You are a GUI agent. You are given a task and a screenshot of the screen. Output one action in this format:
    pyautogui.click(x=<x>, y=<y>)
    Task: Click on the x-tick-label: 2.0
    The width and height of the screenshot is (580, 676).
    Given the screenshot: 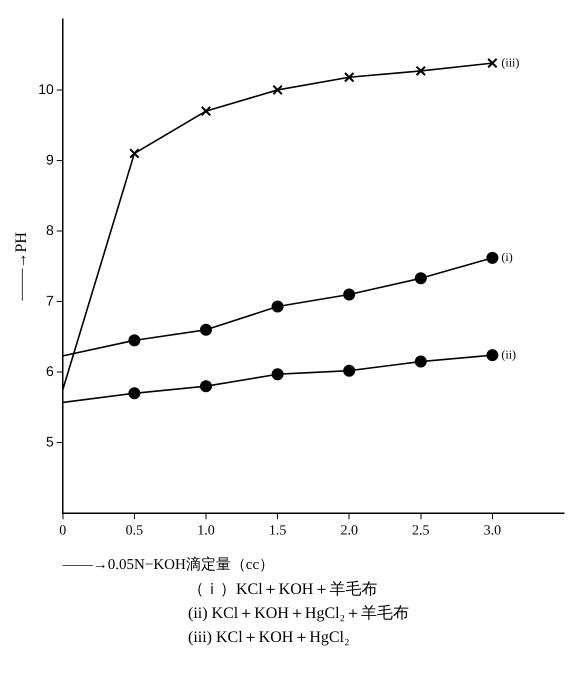 What is the action you would take?
    pyautogui.click(x=349, y=530)
    